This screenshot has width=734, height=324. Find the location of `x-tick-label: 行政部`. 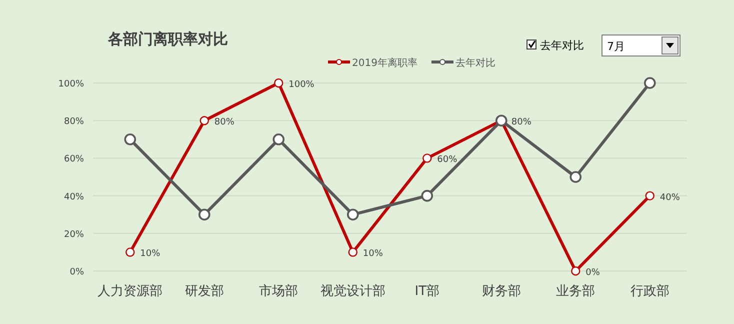

x-tick-label: 行政部 is located at coordinates (650, 291).